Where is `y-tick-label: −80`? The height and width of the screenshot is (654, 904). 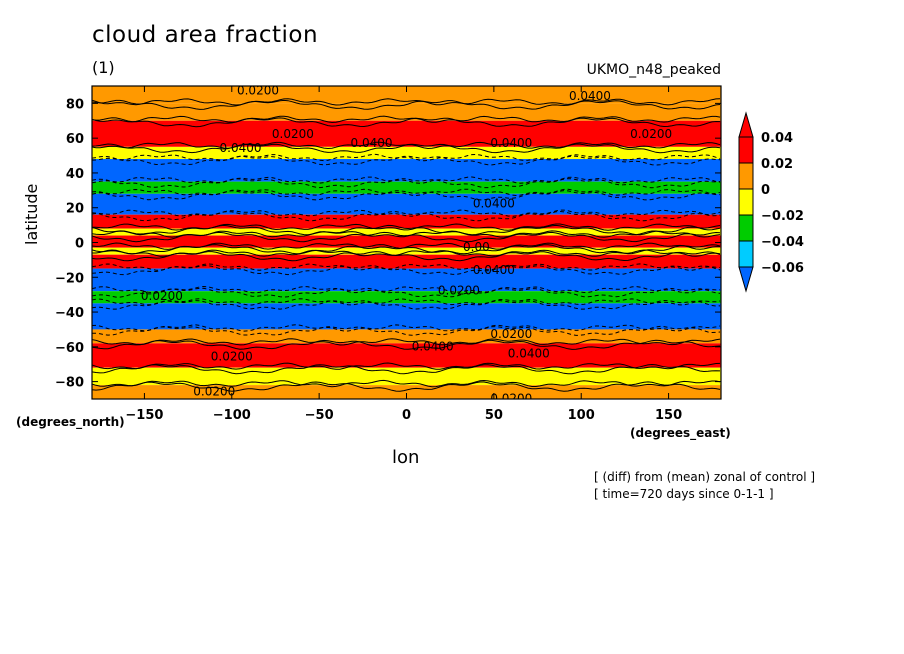
y-tick-label: −80 is located at coordinates (69, 383).